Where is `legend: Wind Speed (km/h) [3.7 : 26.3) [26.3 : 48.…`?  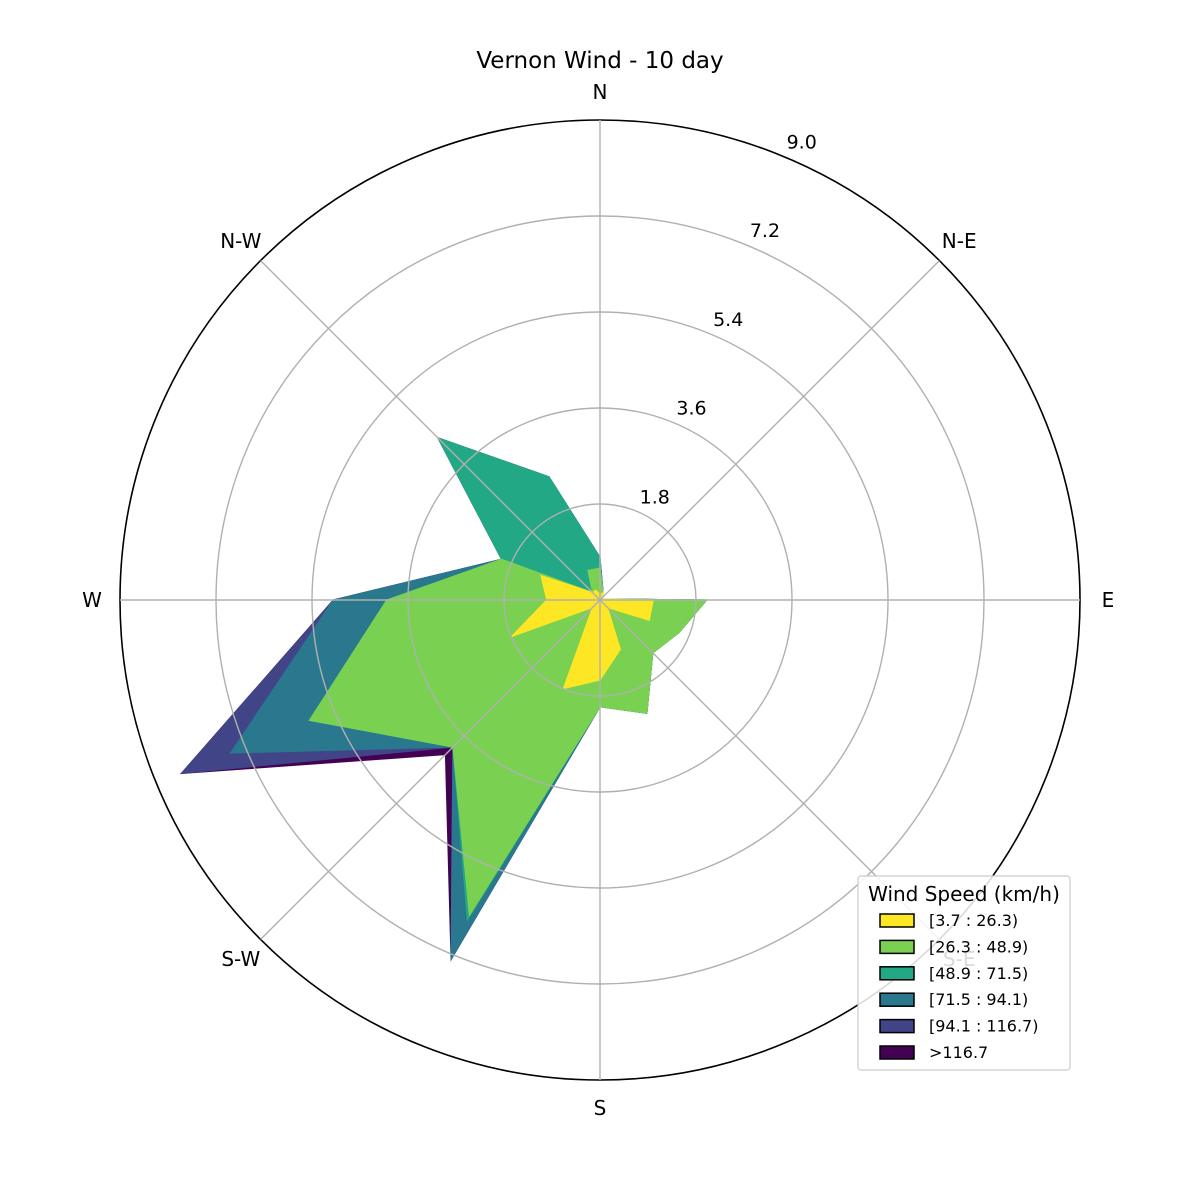
legend: Wind Speed (km/h) [3.7 : 26.3) [26.3 : 48.… is located at coordinates (964, 973).